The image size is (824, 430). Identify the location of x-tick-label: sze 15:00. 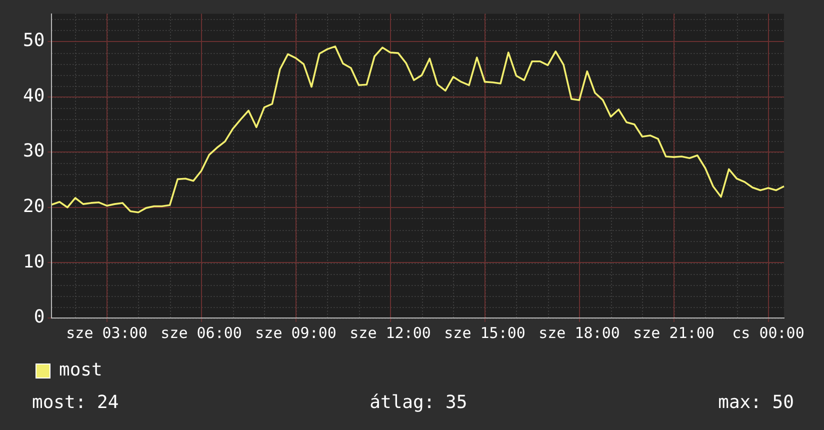
(485, 333).